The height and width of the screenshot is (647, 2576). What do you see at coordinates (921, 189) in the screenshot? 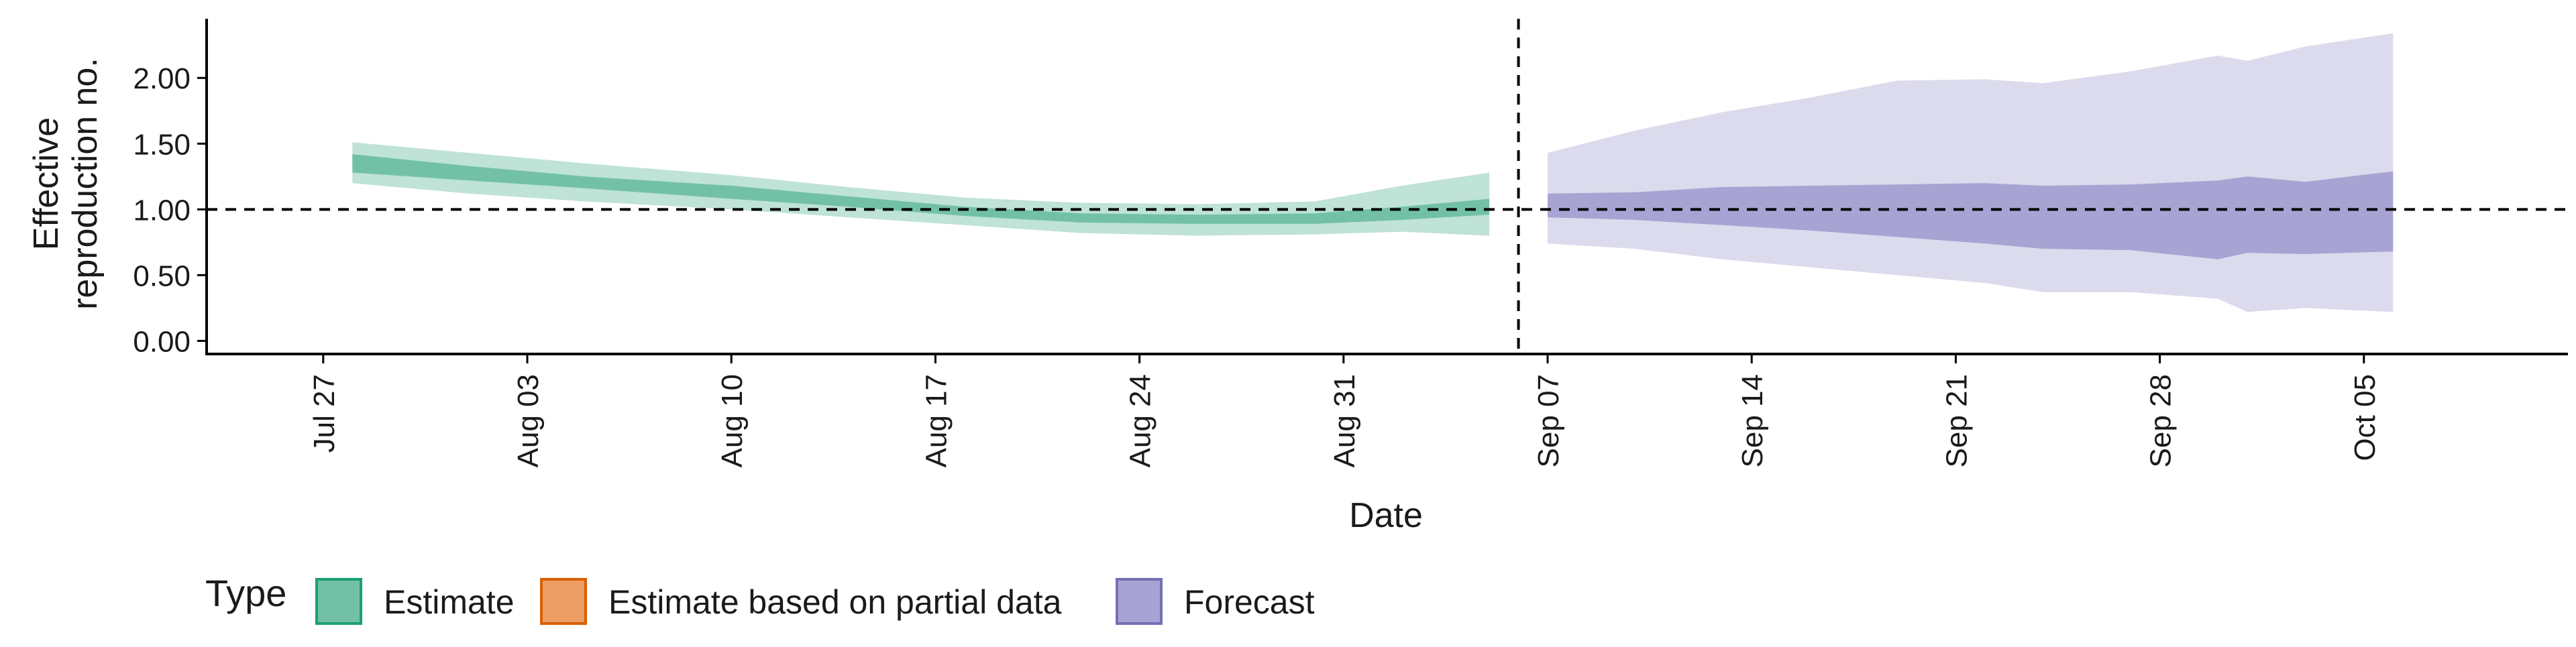
I see `ribbon-outer-estimate` at bounding box center [921, 189].